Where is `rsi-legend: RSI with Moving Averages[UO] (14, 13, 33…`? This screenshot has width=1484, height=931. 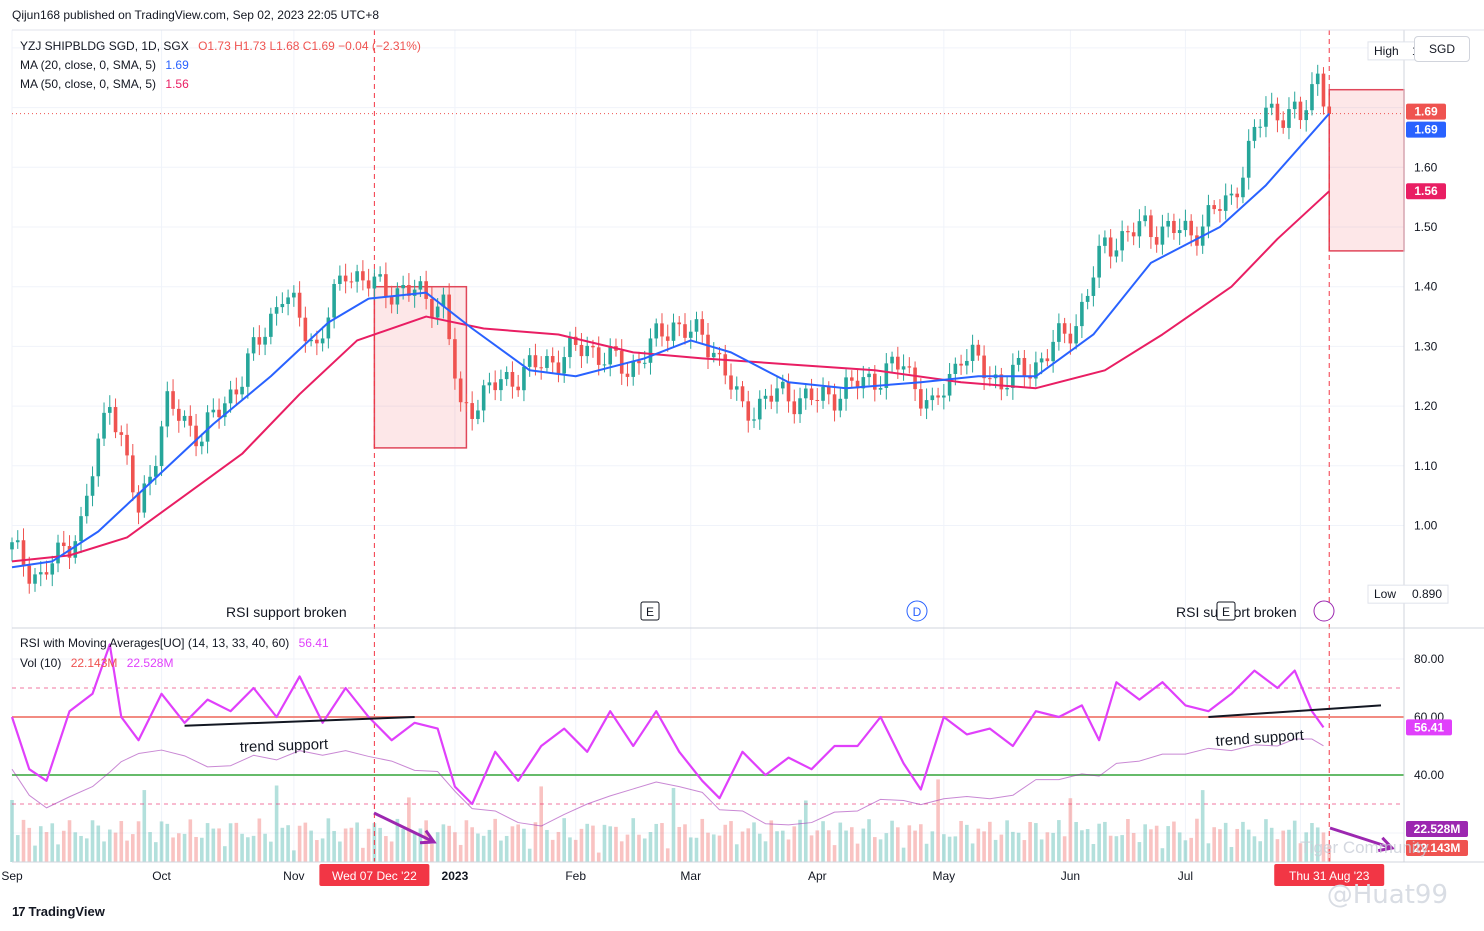 rsi-legend: RSI with Moving Averages[UO] (14, 13, 33… is located at coordinates (174, 643).